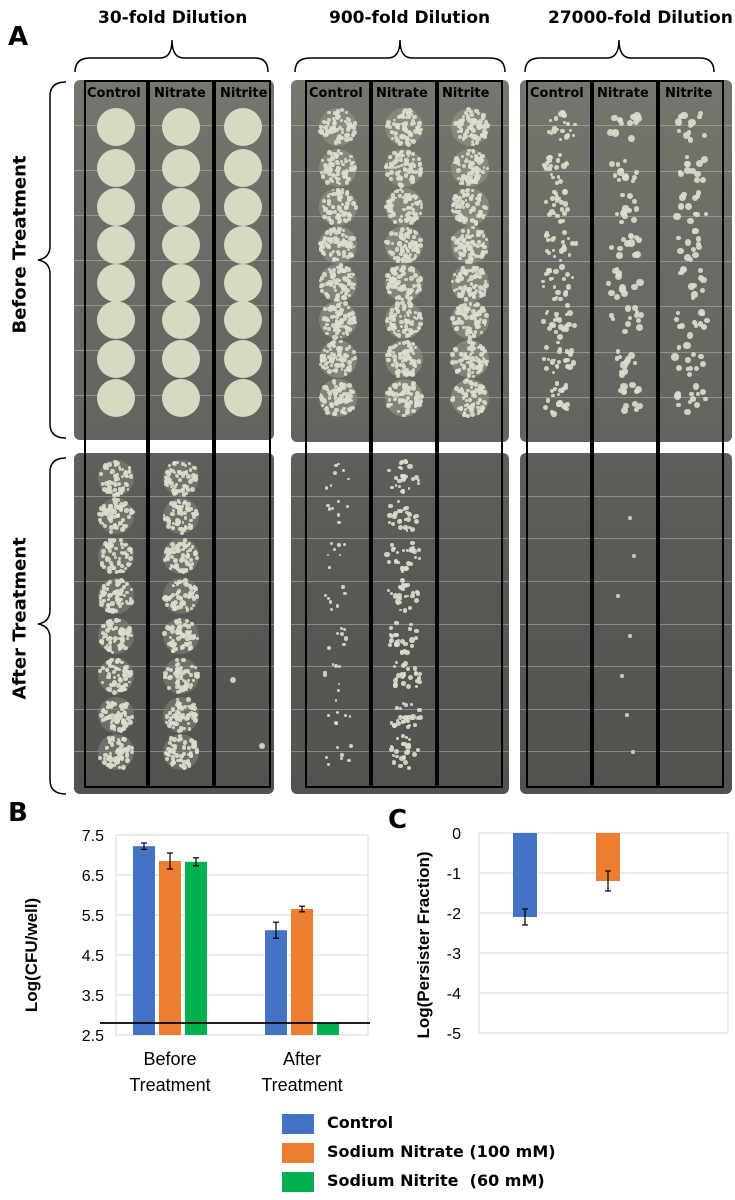 This screenshot has width=735, height=1200. What do you see at coordinates (298, 1124) in the screenshot?
I see `legend-swatch-control` at bounding box center [298, 1124].